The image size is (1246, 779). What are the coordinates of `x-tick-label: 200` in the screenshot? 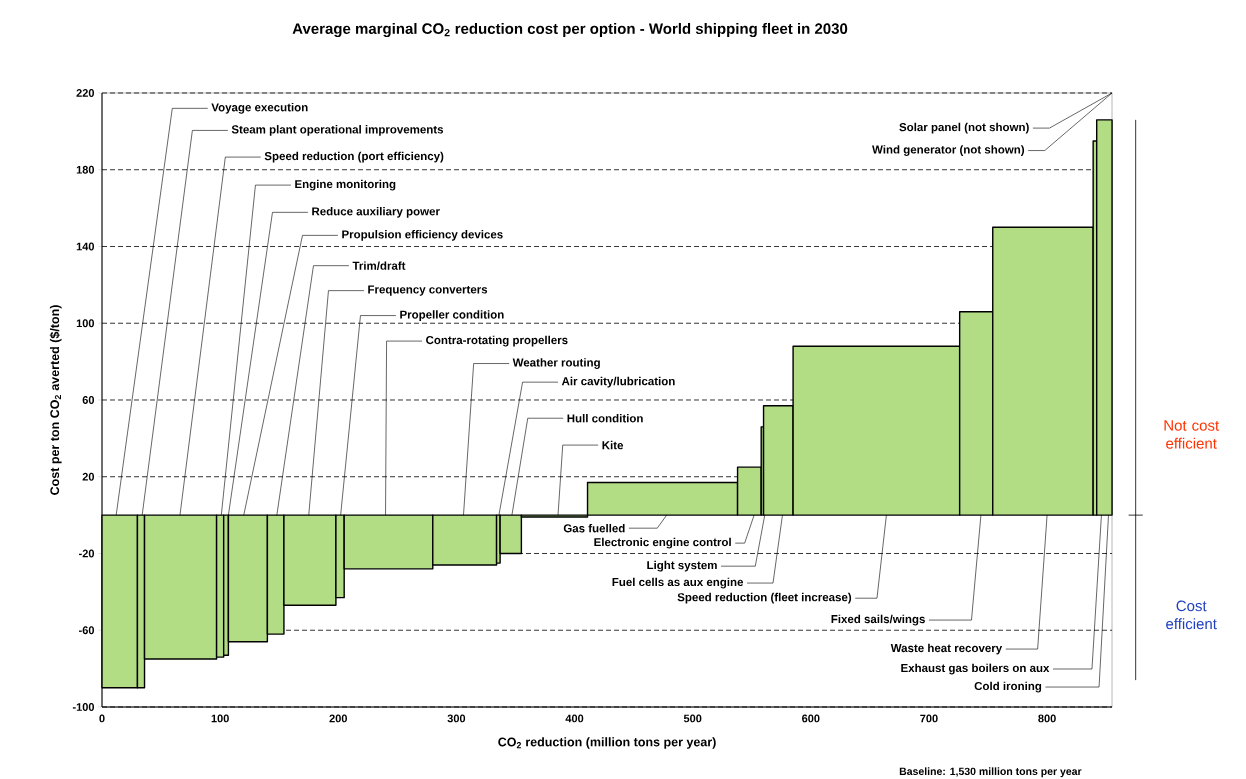 It's located at (338, 718).